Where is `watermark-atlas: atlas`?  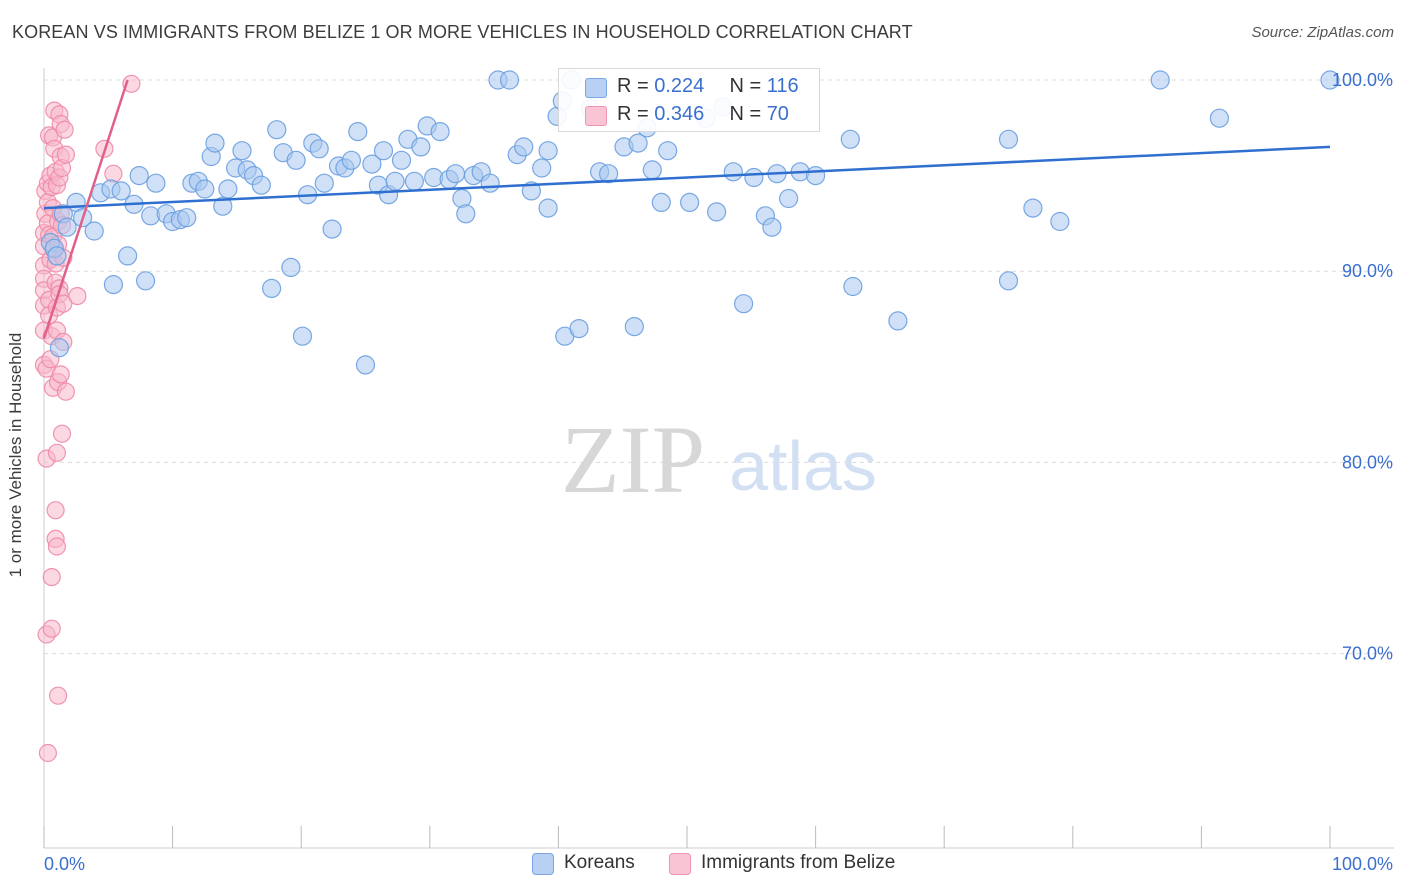
watermark-atlas: atlas is located at coordinates (803, 466).